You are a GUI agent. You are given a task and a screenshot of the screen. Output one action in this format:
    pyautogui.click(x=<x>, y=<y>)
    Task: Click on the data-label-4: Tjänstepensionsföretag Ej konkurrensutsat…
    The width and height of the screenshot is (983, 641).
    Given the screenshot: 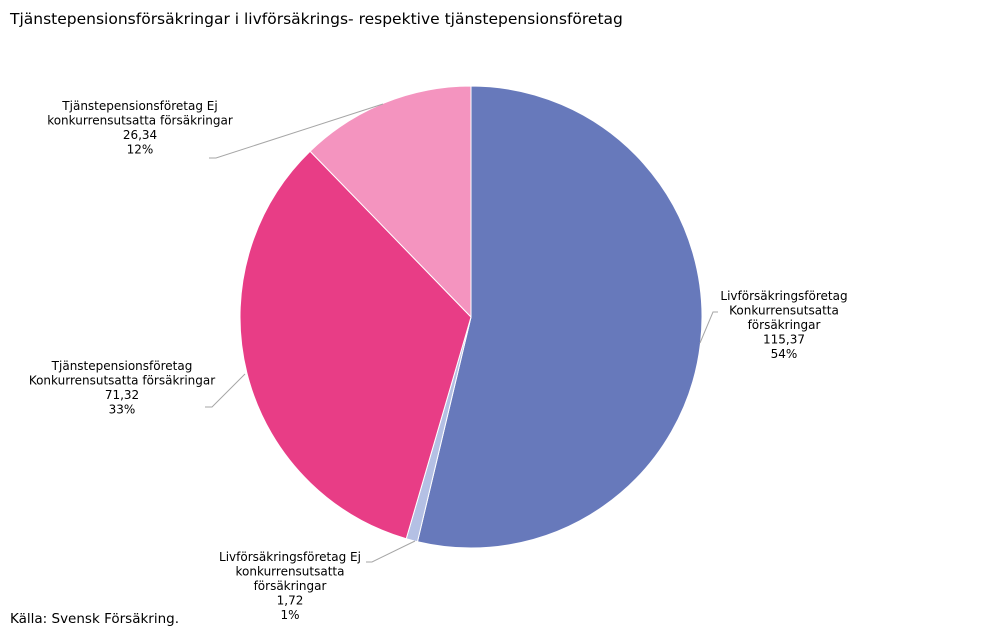 What is the action you would take?
    pyautogui.click(x=140, y=128)
    